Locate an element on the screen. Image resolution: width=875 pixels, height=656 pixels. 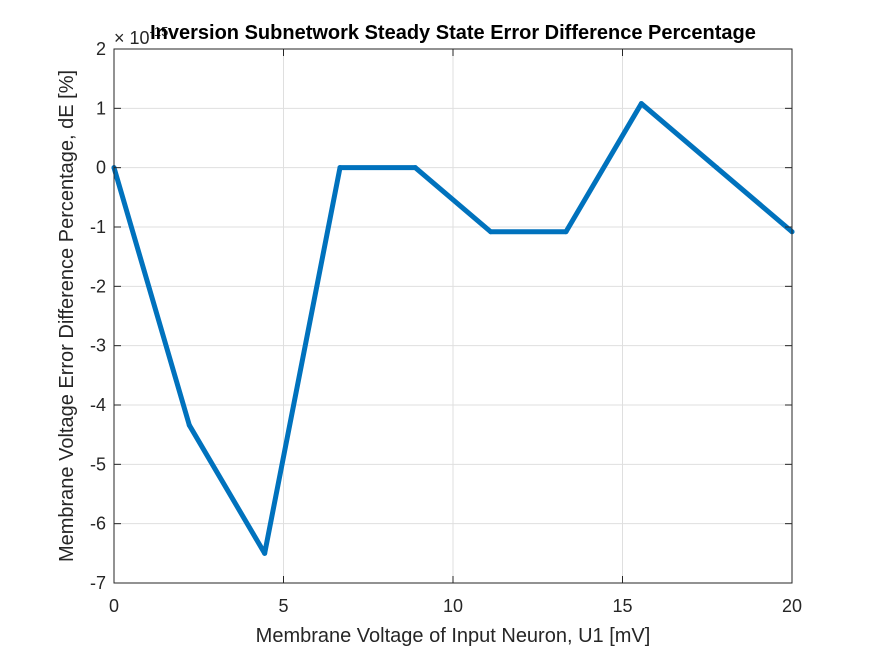
y-tick-labels: 2 1 0 -1 -2 -3 -4 -5 -6 -7 is located at coordinates (98, 316).